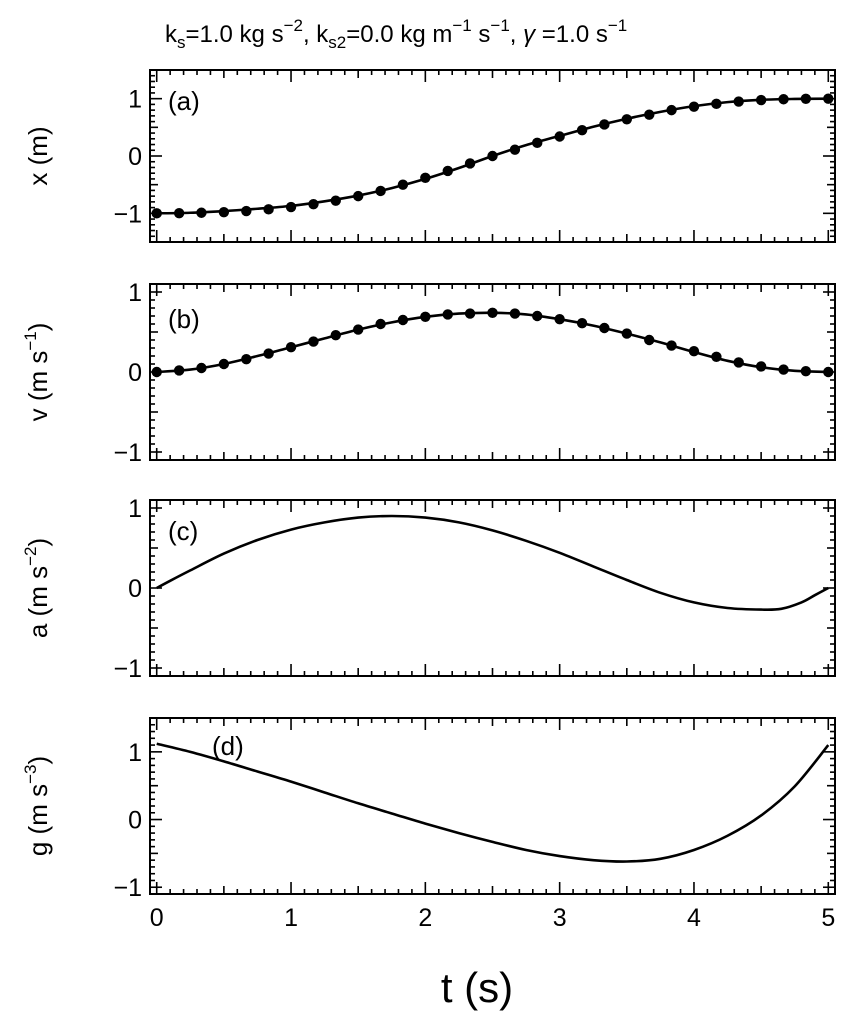 The height and width of the screenshot is (1024, 847). I want to click on panel-c-y-tick-labels: −1 0 1, so click(127, 589).